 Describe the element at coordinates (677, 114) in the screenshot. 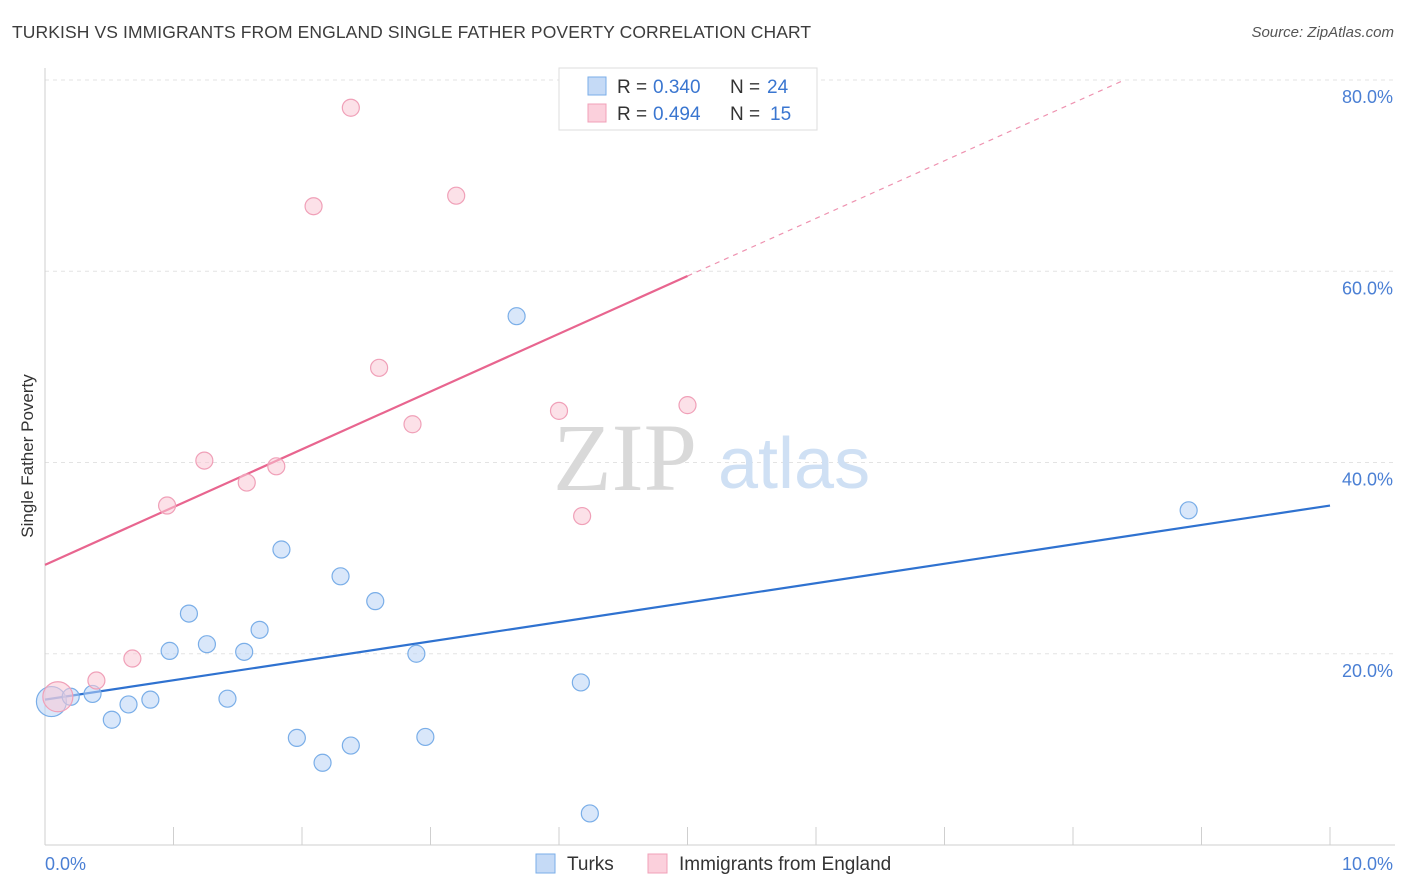

I see `legend-r-value-2: 0.494` at that location.